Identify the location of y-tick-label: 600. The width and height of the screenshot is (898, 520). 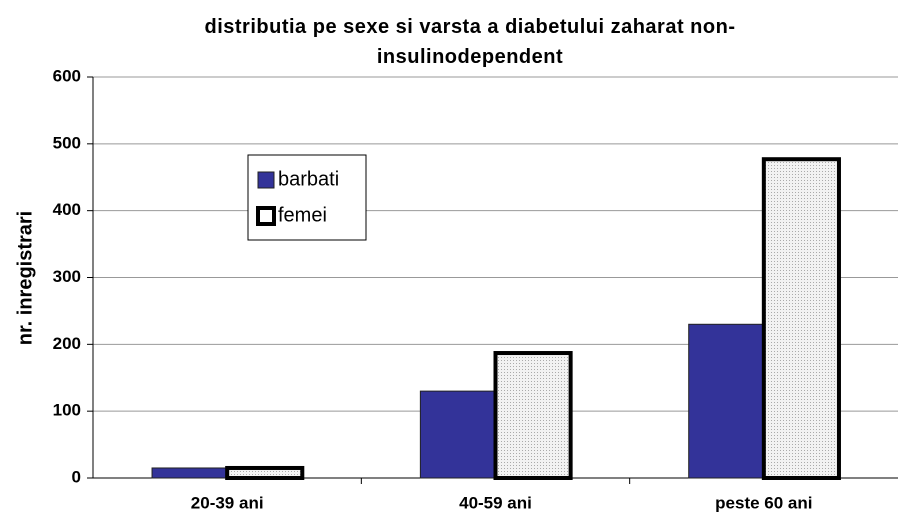
(67, 75).